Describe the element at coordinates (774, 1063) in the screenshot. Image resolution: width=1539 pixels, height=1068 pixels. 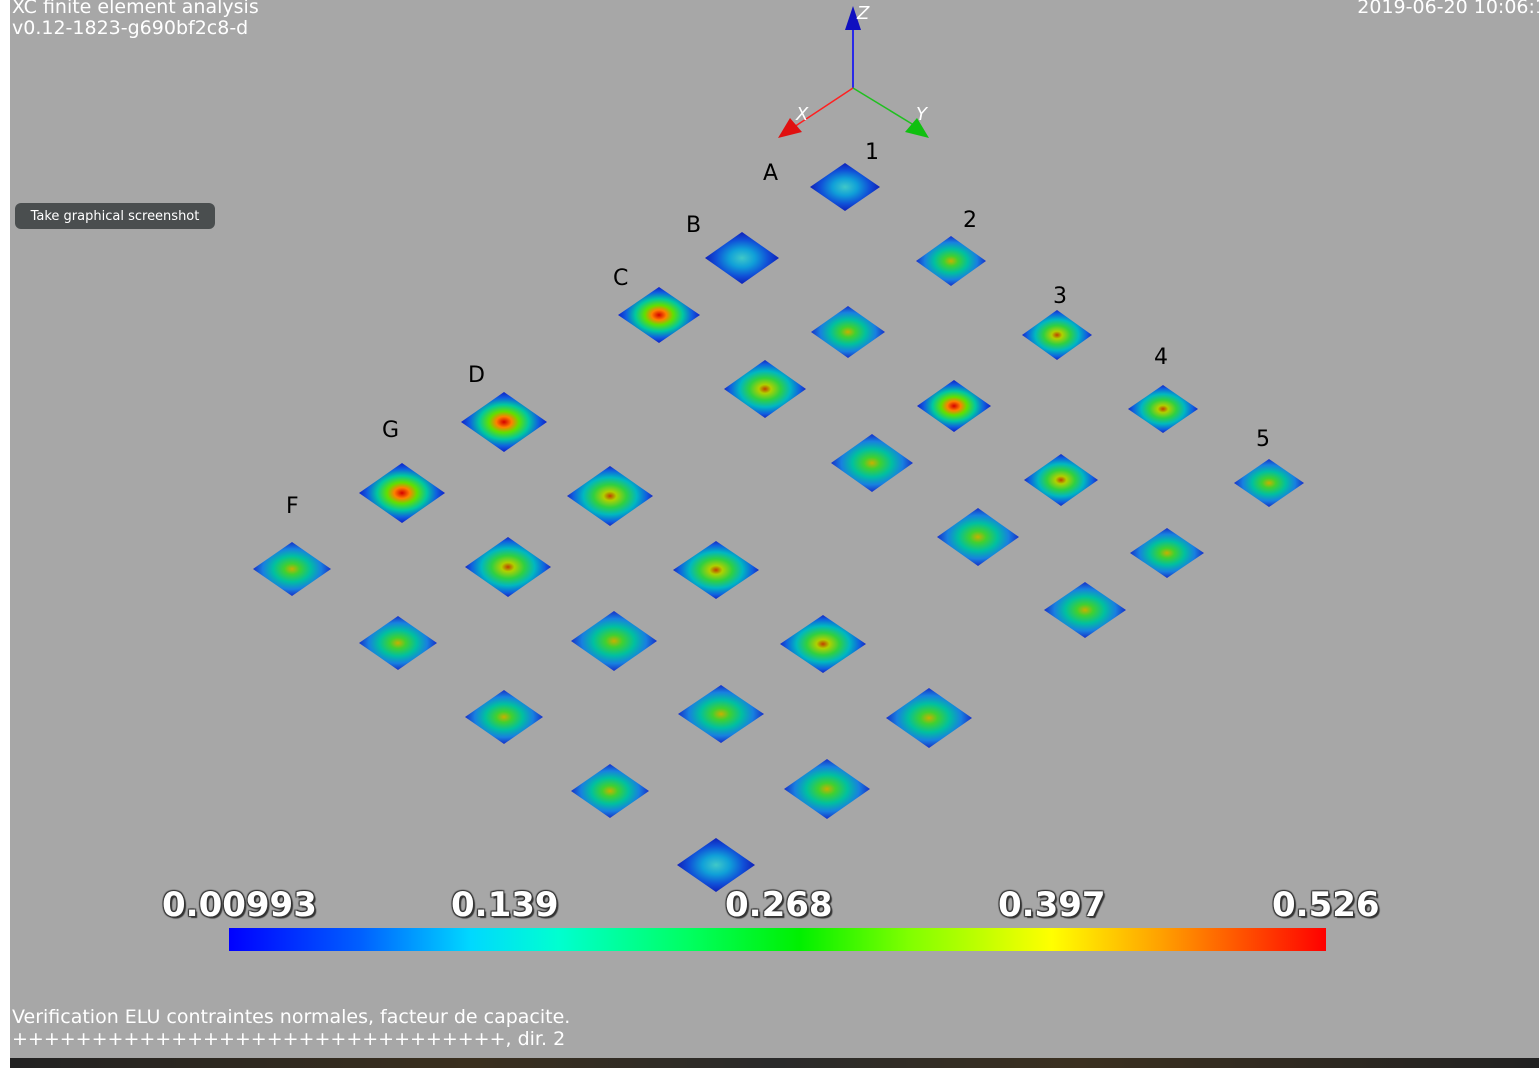
I see `bottom-strip` at that location.